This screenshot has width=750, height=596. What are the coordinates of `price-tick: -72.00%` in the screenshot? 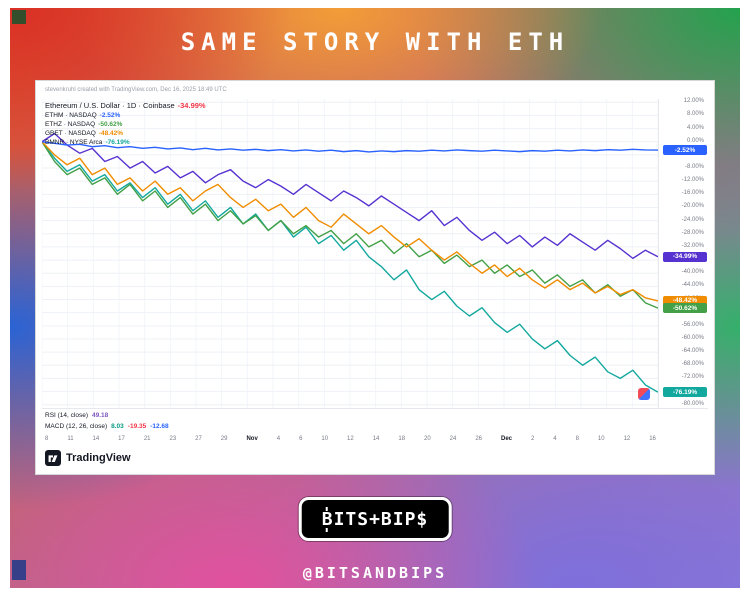 It's located at (692, 377).